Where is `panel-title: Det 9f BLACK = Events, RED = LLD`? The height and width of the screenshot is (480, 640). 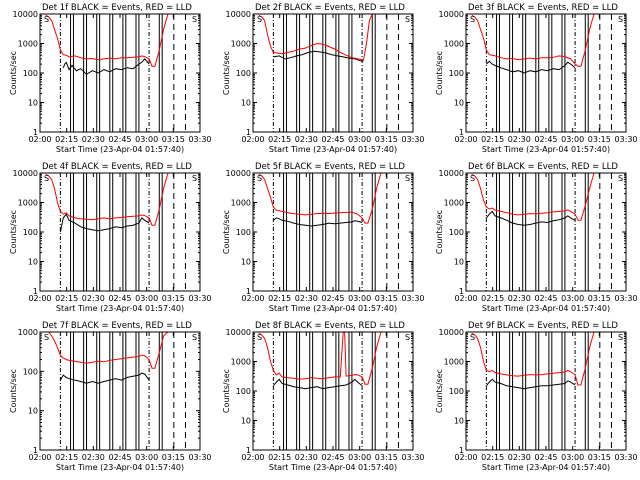
panel-title: Det 9f BLACK = Events, RED = LLD is located at coordinates (543, 326).